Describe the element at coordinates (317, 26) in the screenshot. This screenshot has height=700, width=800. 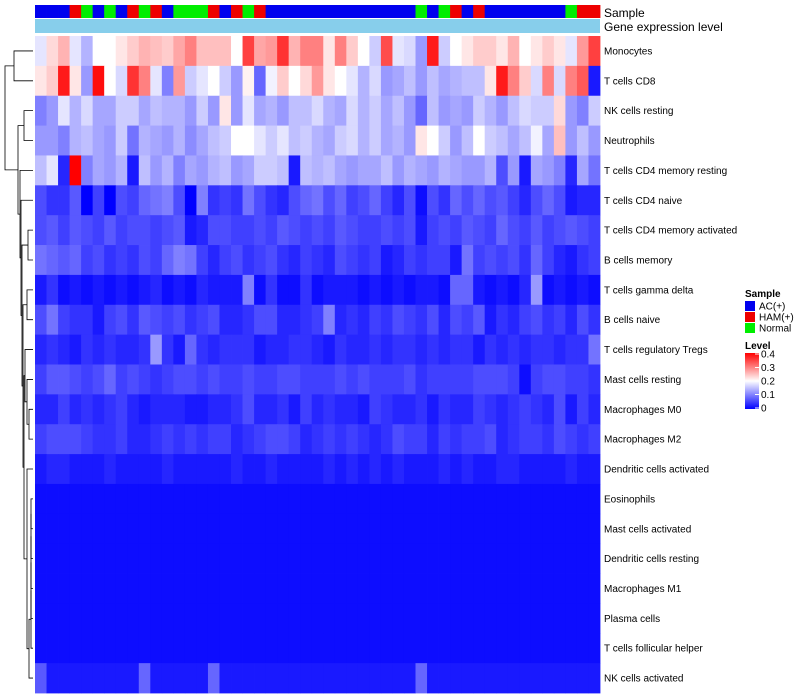
I see `expression-level-track` at that location.